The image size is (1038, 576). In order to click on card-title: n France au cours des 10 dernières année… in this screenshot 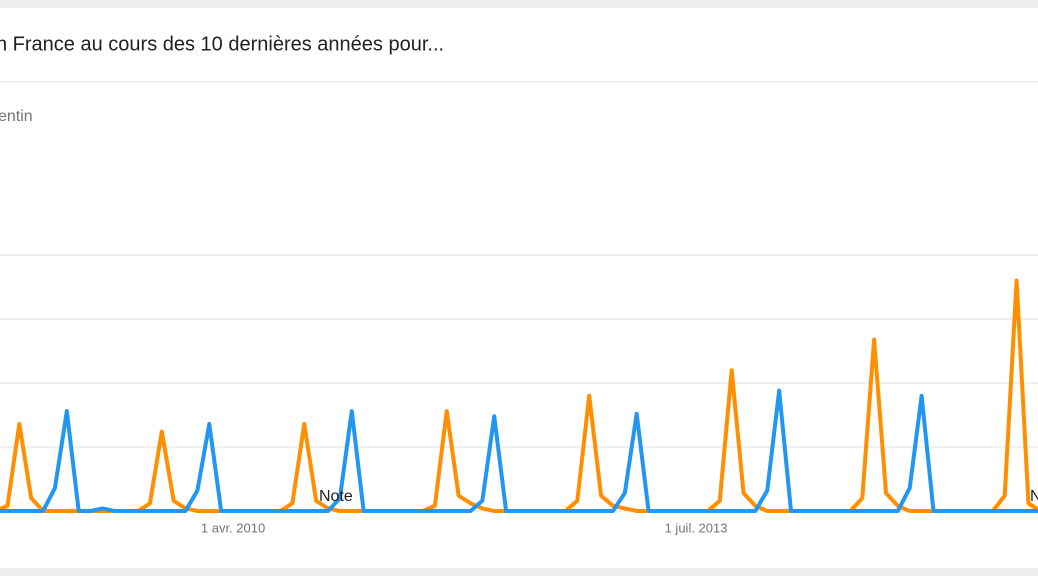, I will do `click(222, 44)`.